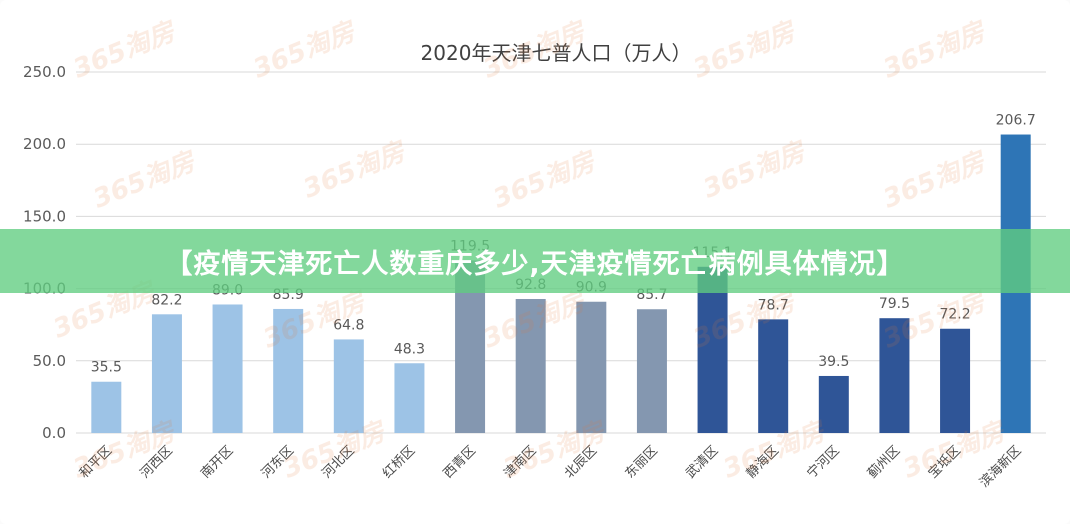 The height and width of the screenshot is (524, 1070). I want to click on data-label: 206.7, so click(1016, 121).